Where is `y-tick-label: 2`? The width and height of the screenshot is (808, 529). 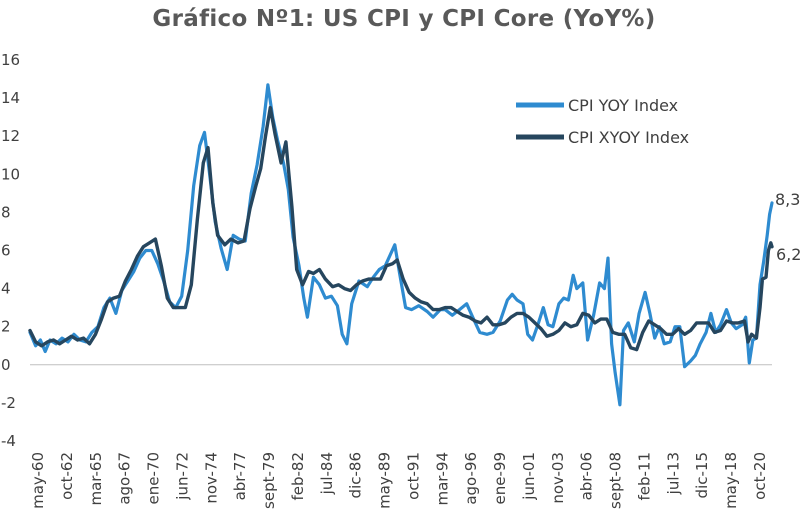
y-tick-label: 2 is located at coordinates (6, 327).